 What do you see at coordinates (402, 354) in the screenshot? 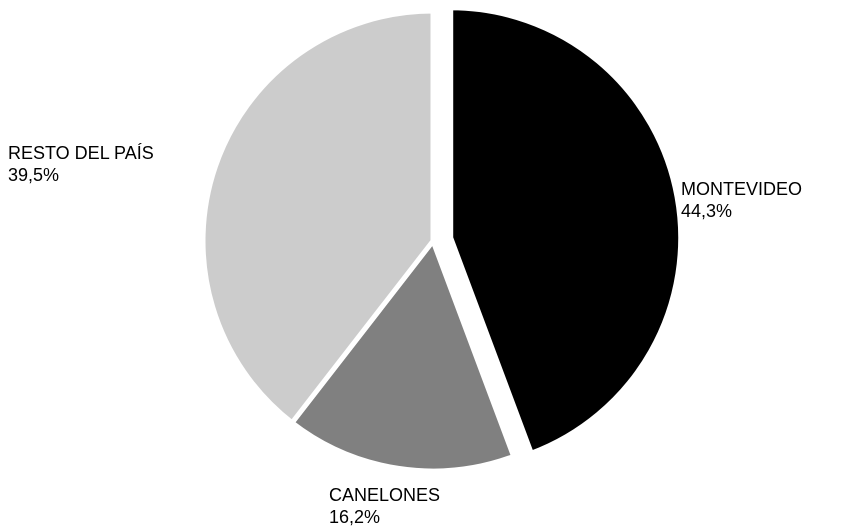
I see `pie-slice-canelones` at bounding box center [402, 354].